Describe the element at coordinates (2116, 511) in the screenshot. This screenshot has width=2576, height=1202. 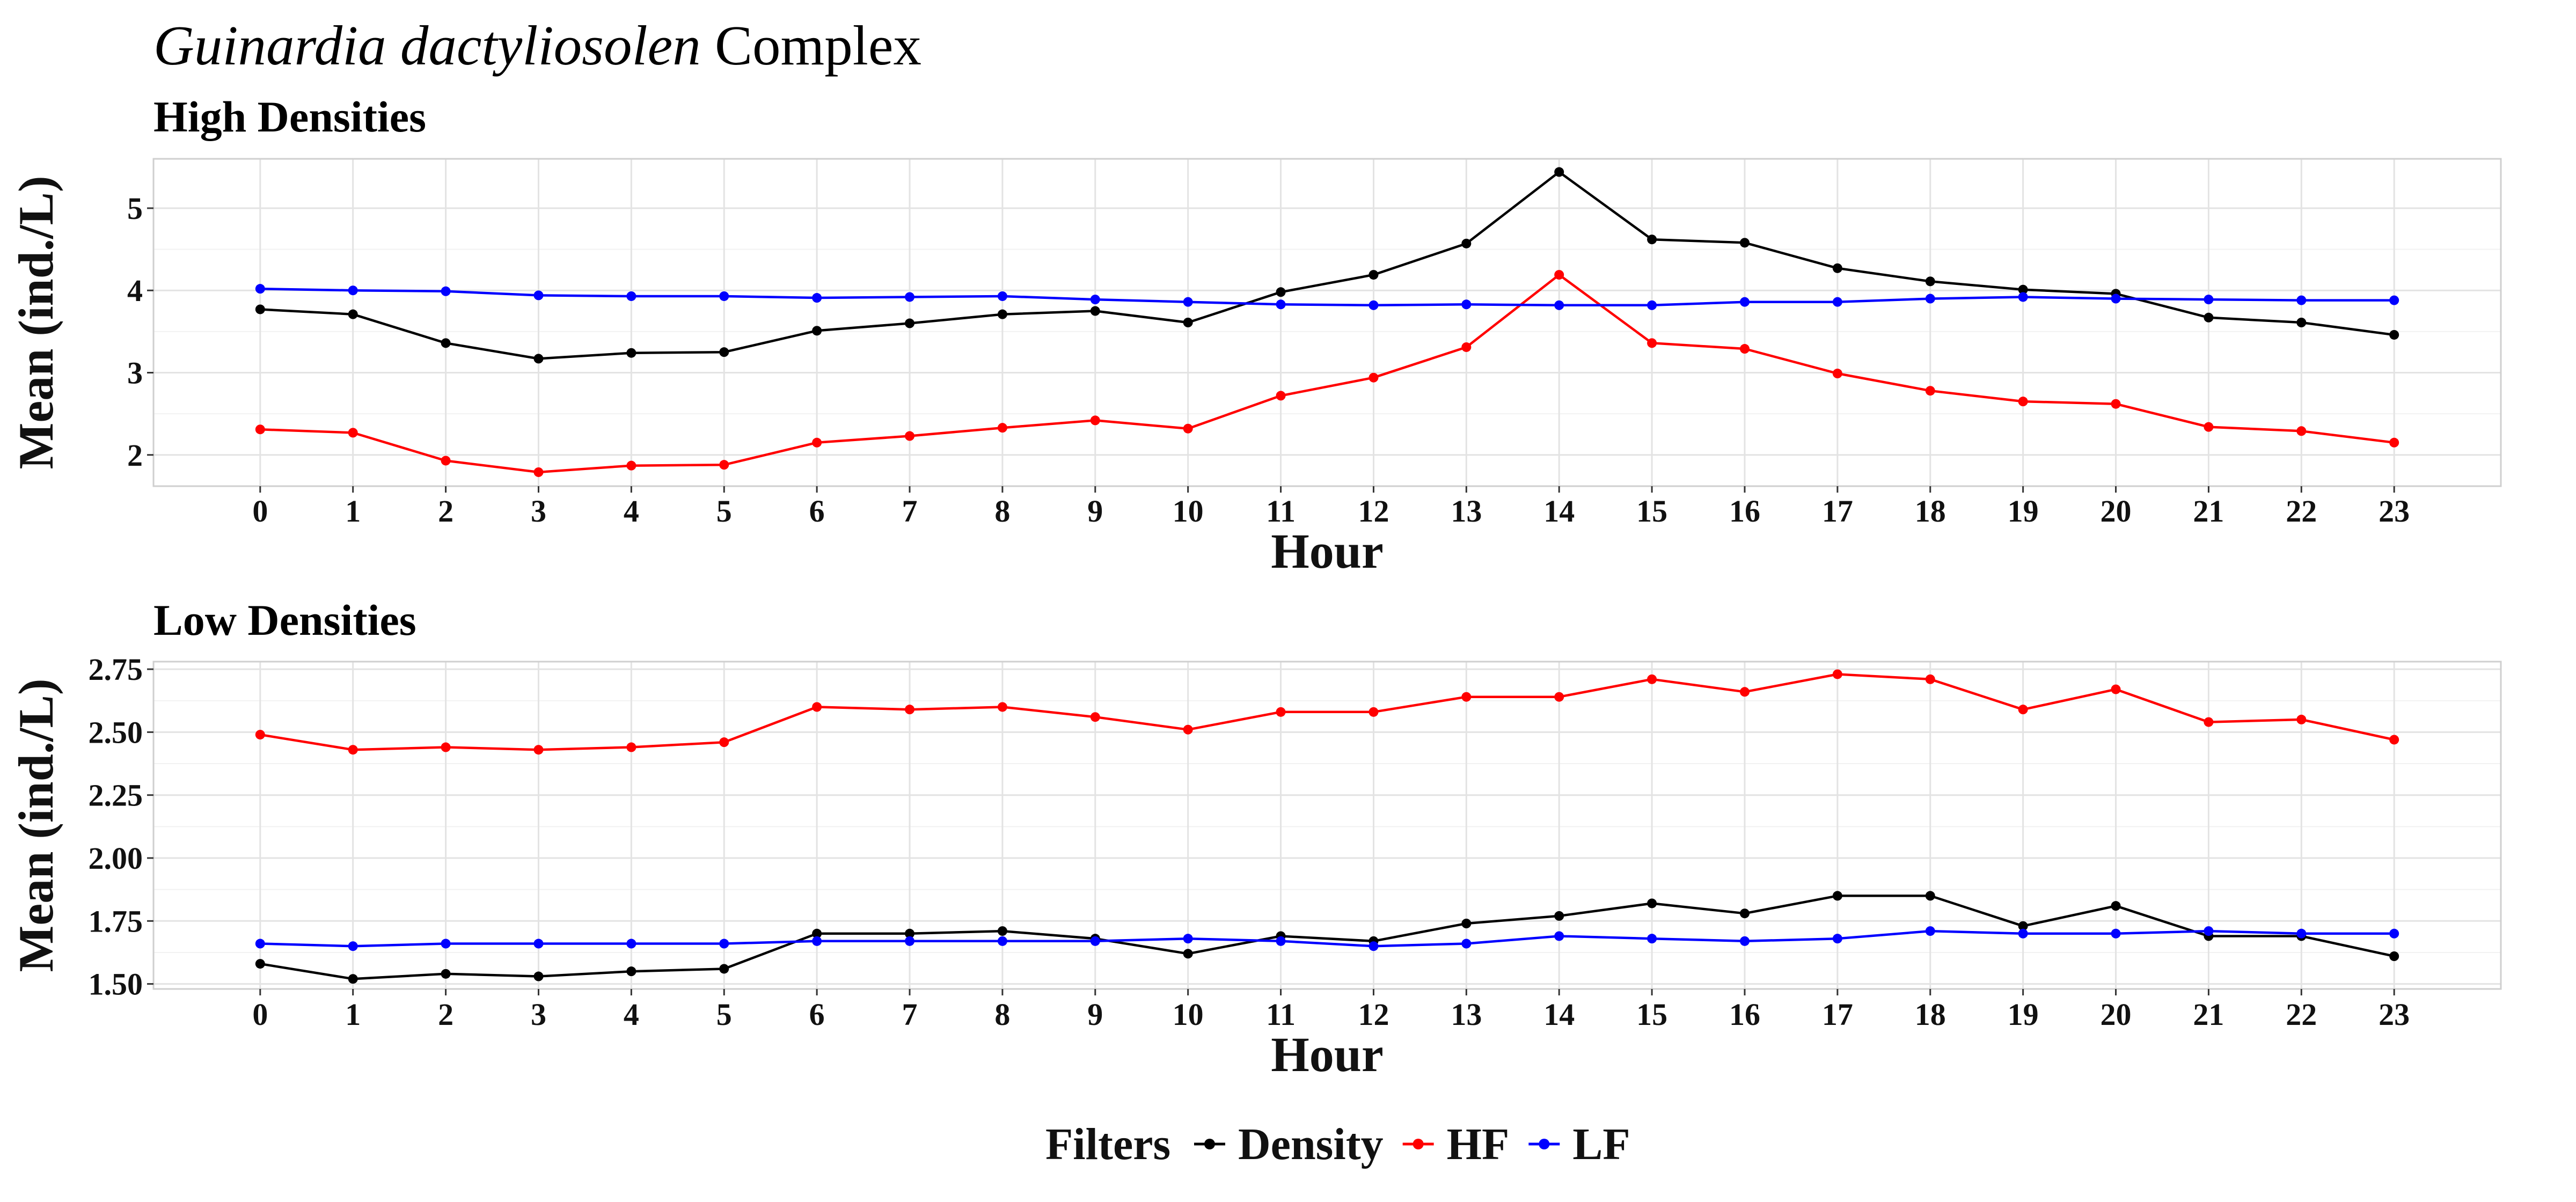
I see `x-tick-label: 20` at that location.